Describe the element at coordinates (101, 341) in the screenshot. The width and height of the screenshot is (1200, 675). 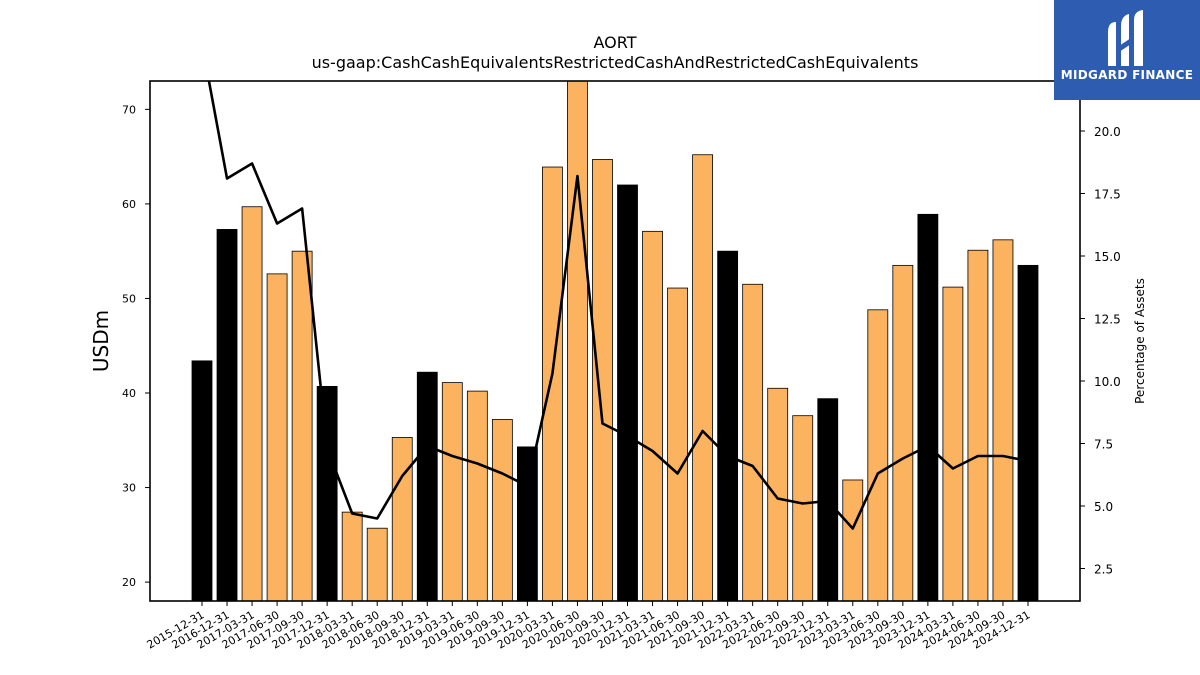
I see `y-axis-label-left: USDm` at that location.